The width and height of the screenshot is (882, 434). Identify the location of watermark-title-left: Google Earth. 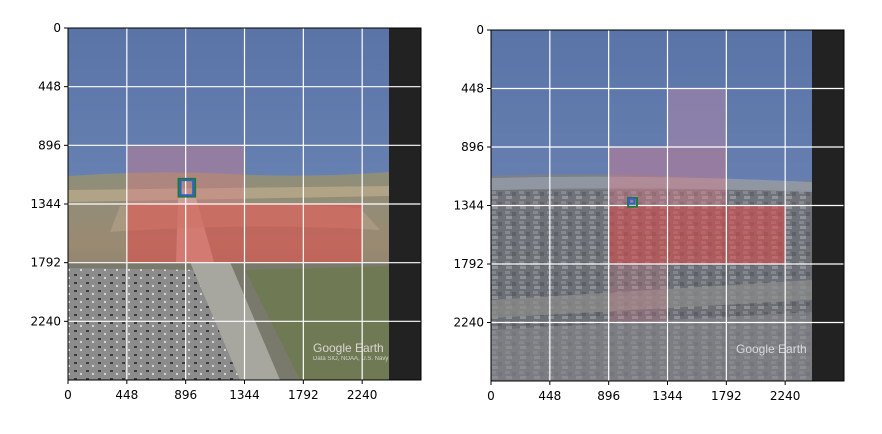
(348, 348).